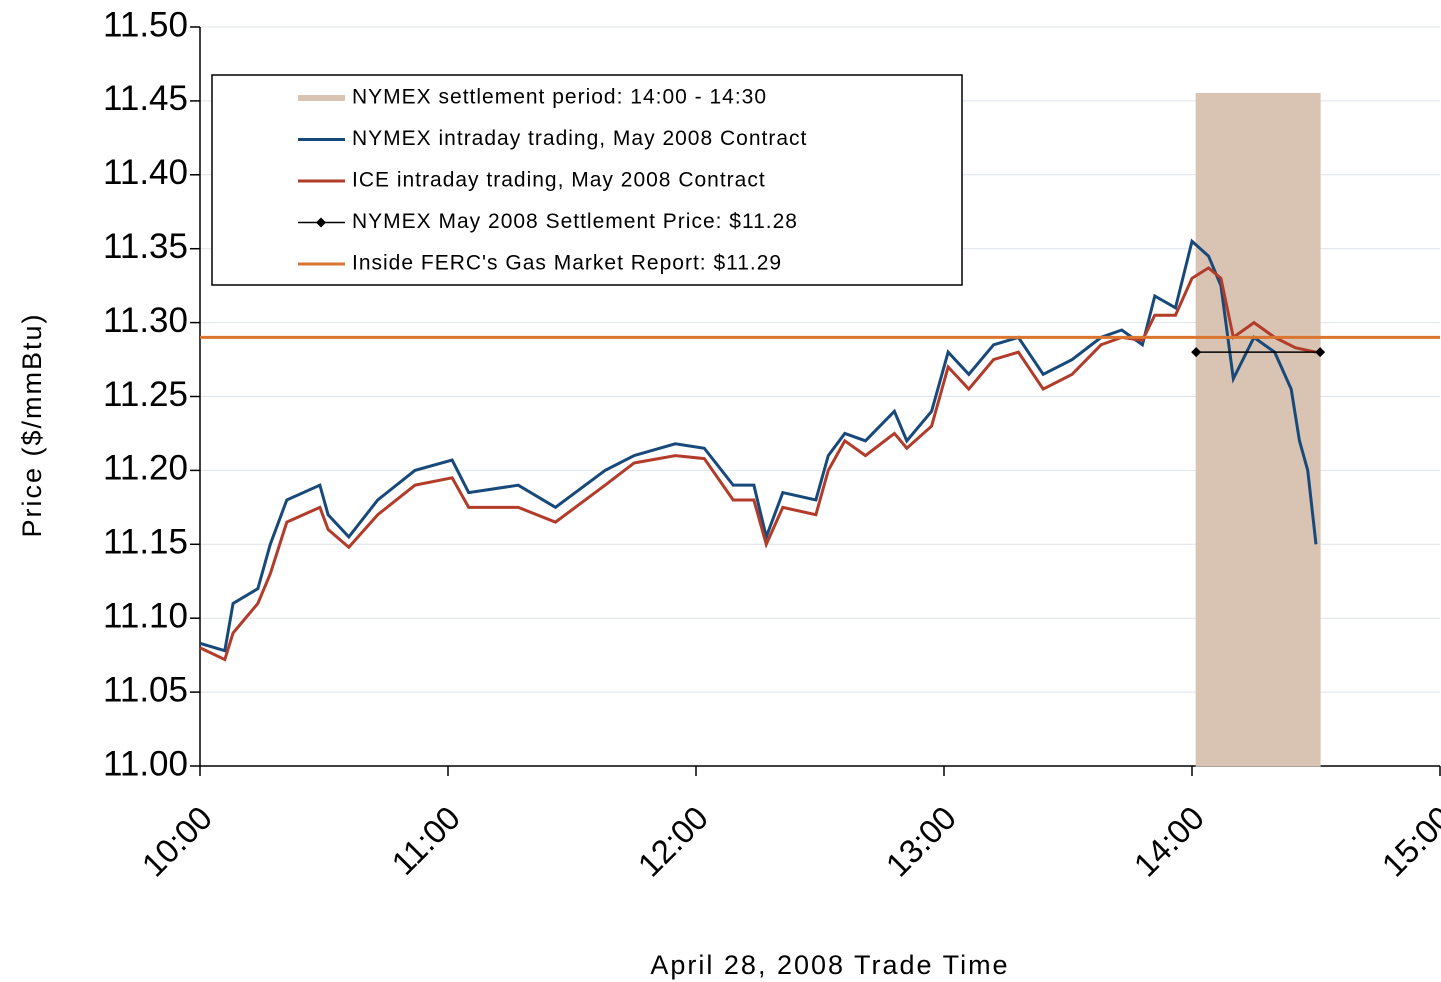 The width and height of the screenshot is (1441, 982). What do you see at coordinates (921, 841) in the screenshot?
I see `x-tick-label: 13:00` at bounding box center [921, 841].